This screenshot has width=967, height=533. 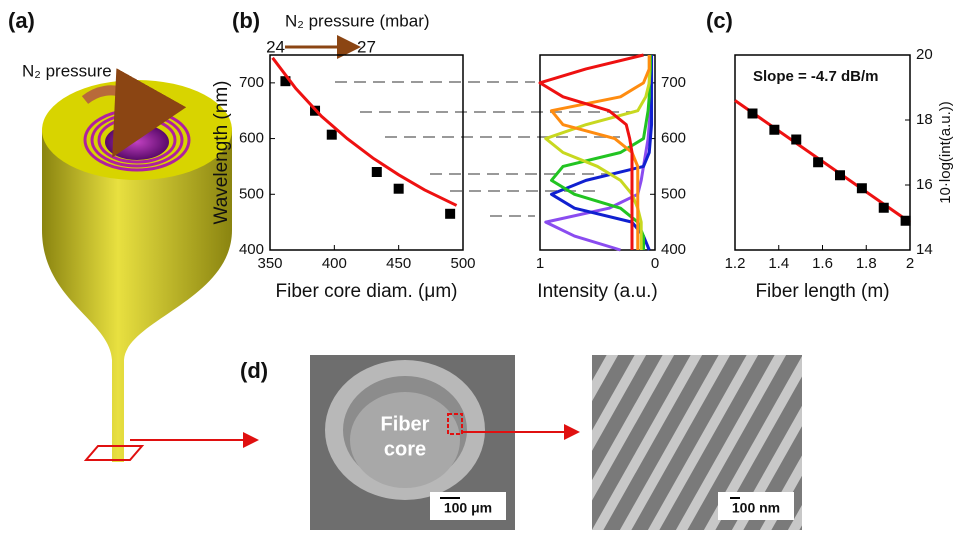 I want to click on annotation: 27, so click(x=366, y=46).